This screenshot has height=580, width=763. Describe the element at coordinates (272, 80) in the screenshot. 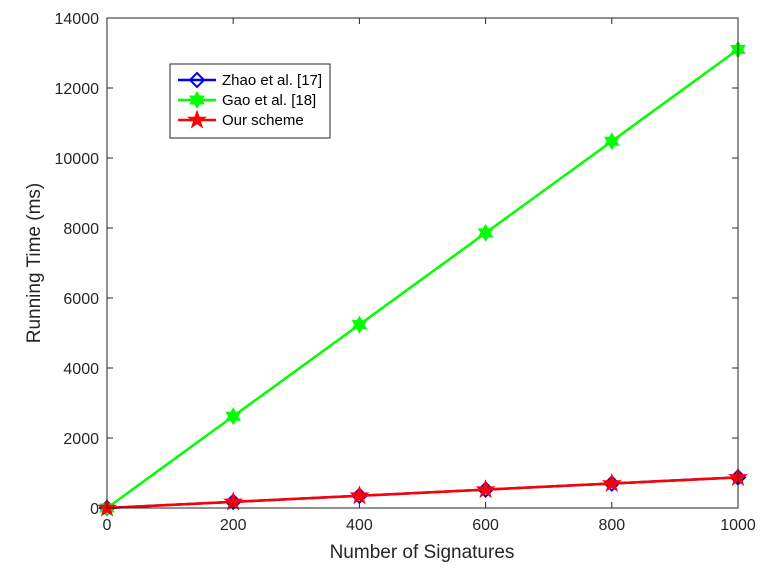

I see `legend-label: Zhao et al. [17]` at that location.